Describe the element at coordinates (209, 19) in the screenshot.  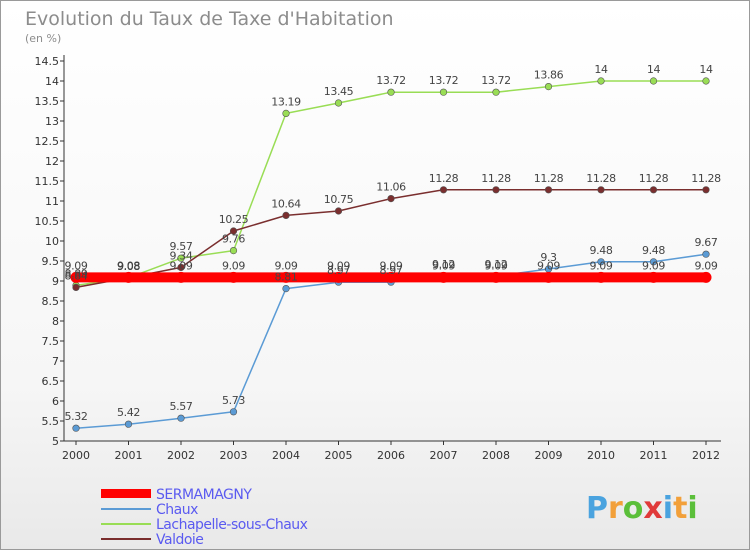
I see `chart-title: Evolution du Taux de Taxe d'Habitation` at that location.